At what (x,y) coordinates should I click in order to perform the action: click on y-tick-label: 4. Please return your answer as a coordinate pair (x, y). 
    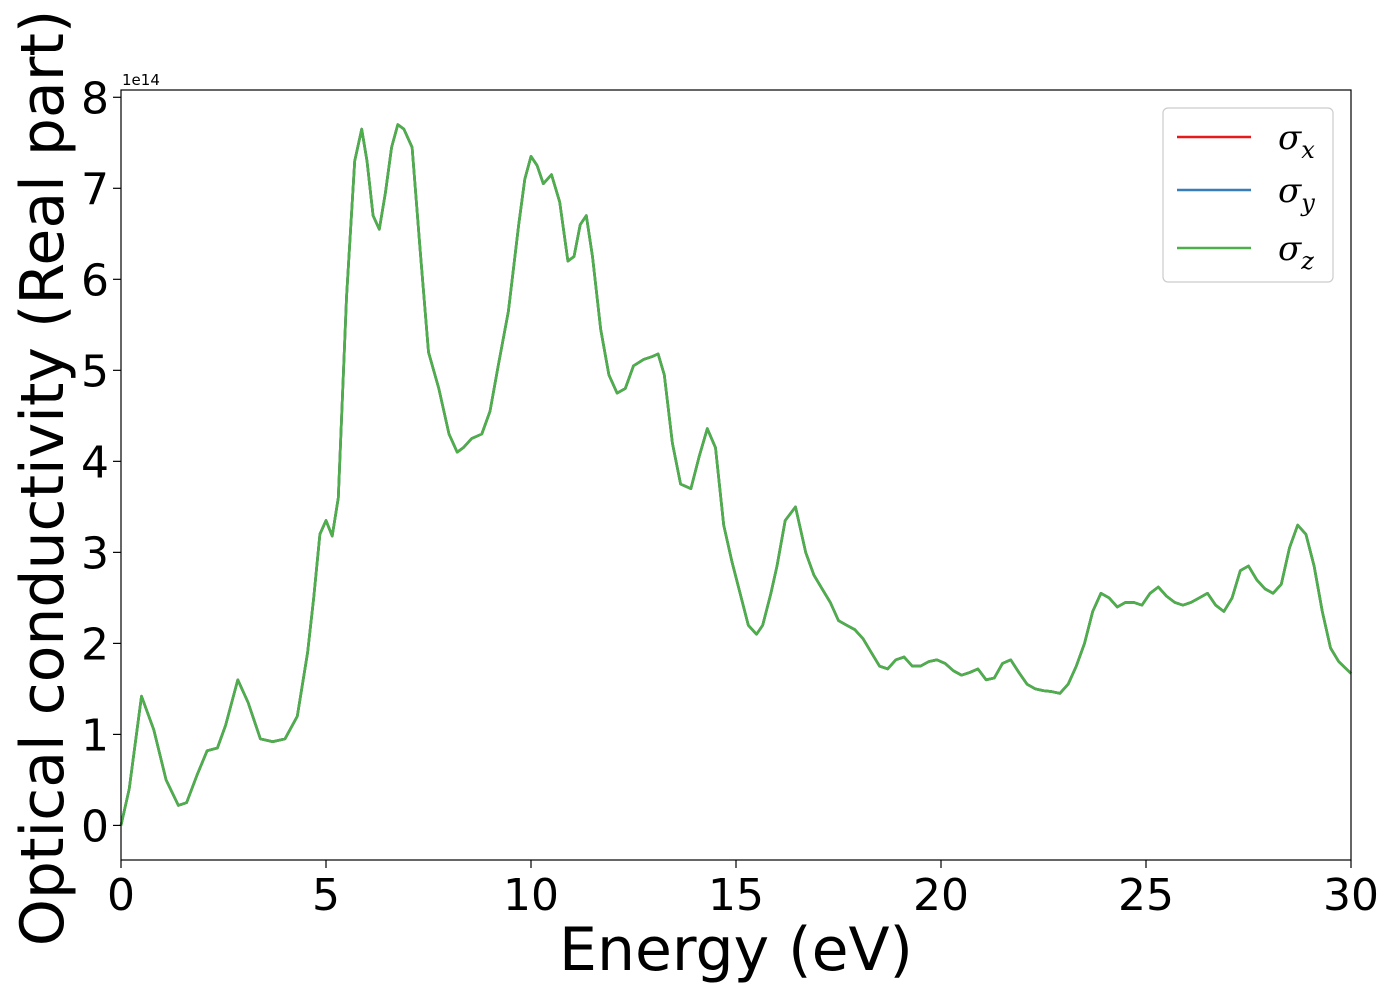
    Looking at the image, I should click on (95, 462).